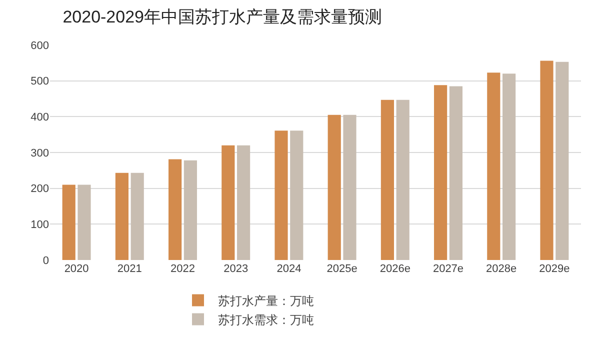  Describe the element at coordinates (236, 269) in the screenshot. I see `x-tick-label: 2023` at that location.